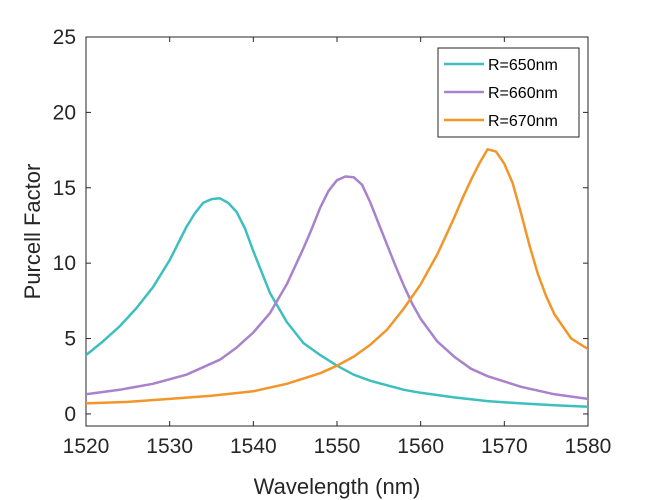 Image resolution: width=650 pixels, height=500 pixels. What do you see at coordinates (64, 112) in the screenshot?
I see `y-tick-label: 20` at bounding box center [64, 112].